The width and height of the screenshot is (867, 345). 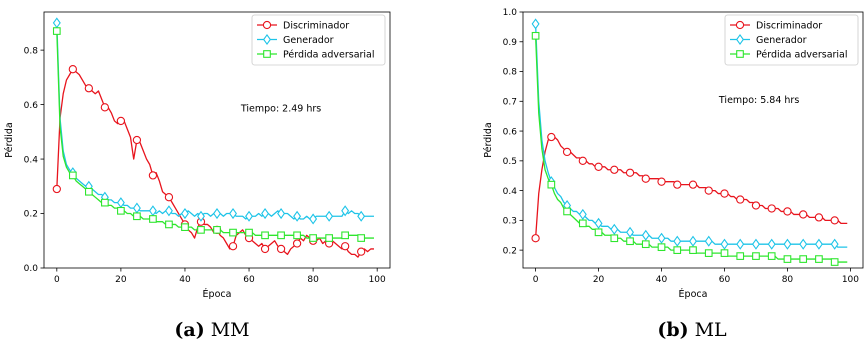 What do you see at coordinates (230, 330) in the screenshot?
I see `subfigure-label: MM` at bounding box center [230, 330].